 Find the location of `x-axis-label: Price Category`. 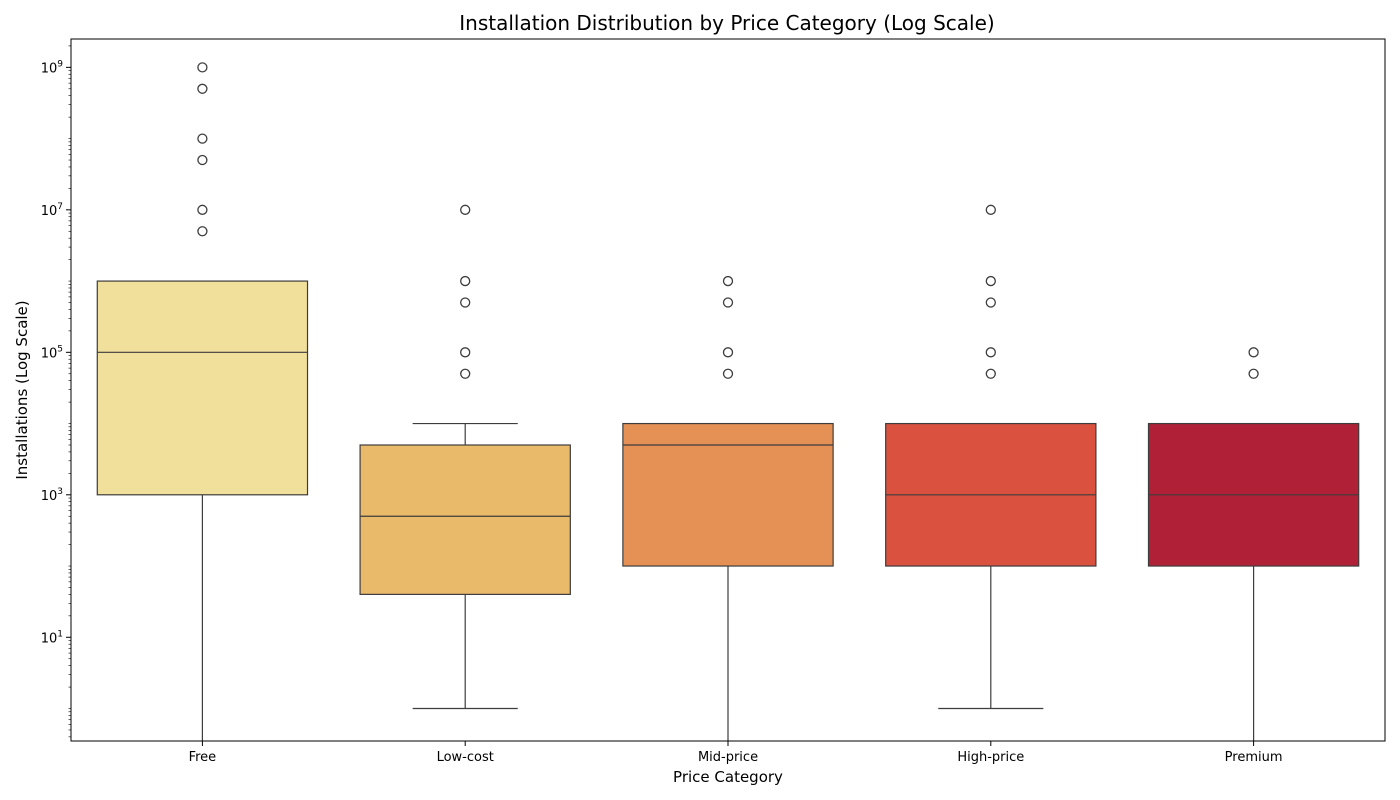

x-axis-label: Price Category is located at coordinates (728, 777).